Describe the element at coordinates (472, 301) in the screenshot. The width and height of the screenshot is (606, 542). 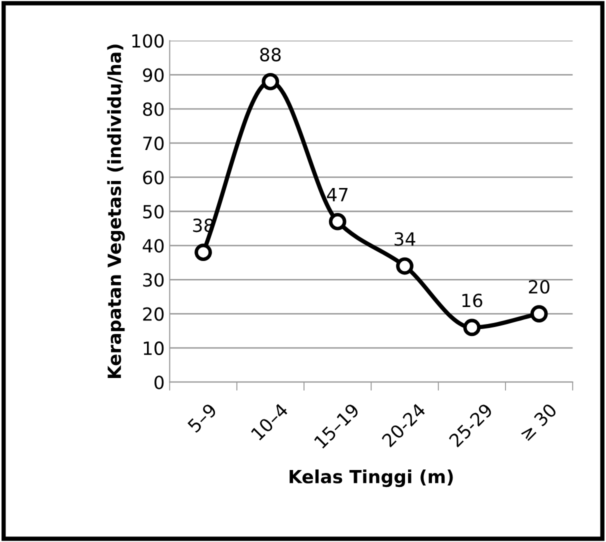
I see `data-label: 16` at that location.